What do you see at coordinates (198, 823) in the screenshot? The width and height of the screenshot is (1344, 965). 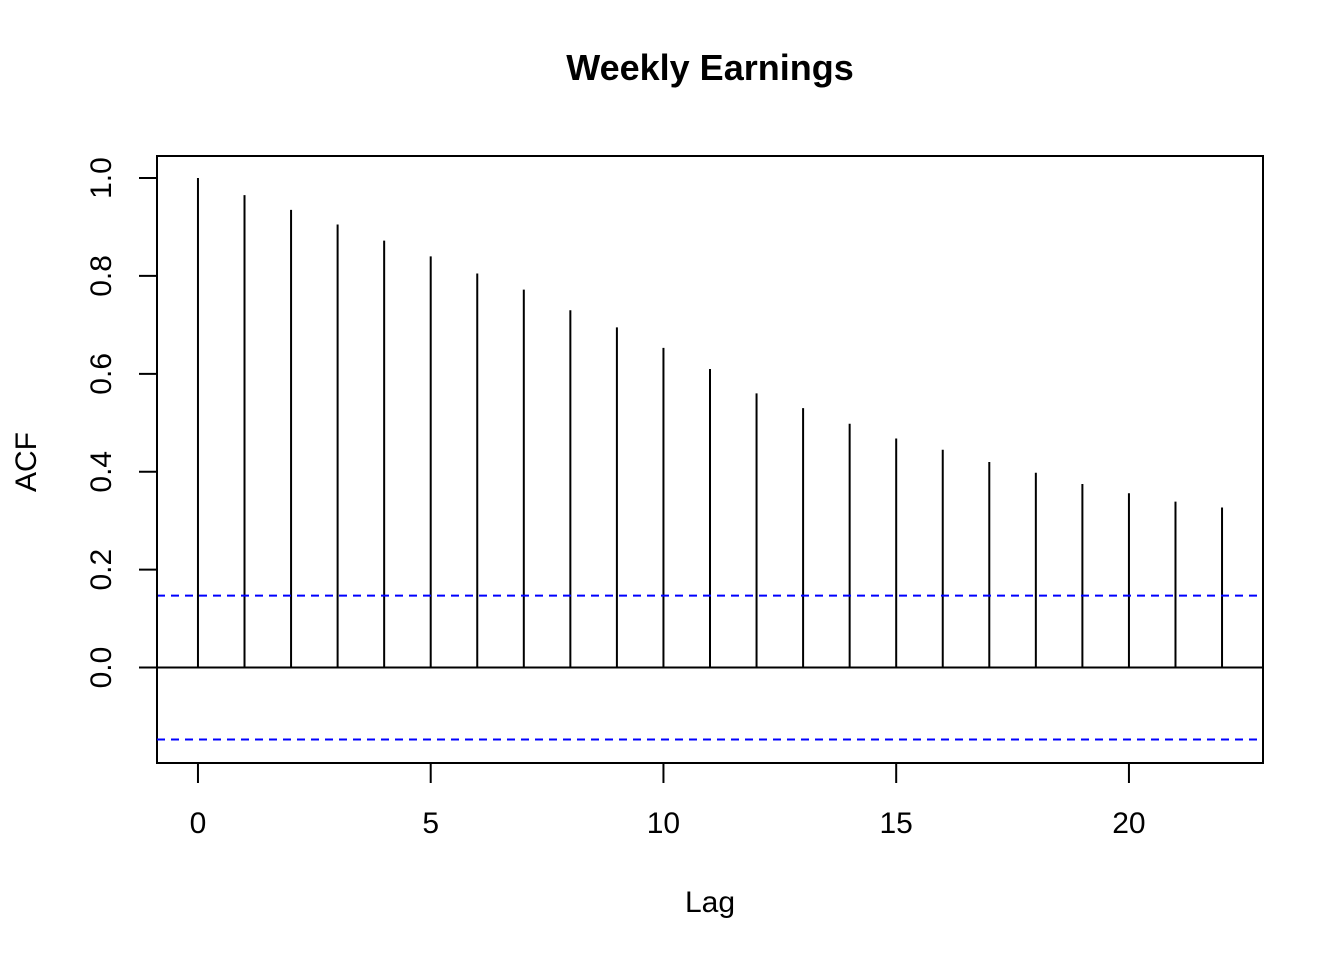 I see `x-tick-label-0: 0` at bounding box center [198, 823].